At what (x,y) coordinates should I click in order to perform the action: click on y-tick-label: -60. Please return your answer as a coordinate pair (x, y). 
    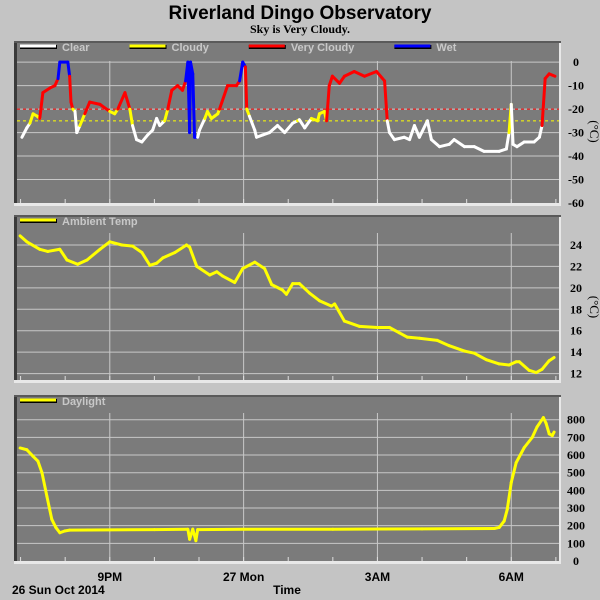
    Looking at the image, I should click on (576, 203).